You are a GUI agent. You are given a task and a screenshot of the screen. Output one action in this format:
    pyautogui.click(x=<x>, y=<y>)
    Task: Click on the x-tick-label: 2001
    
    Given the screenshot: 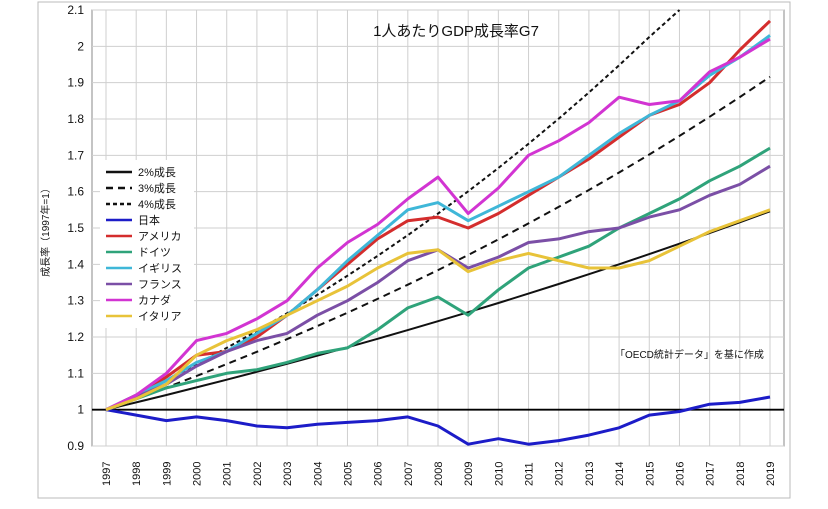 What is the action you would take?
    pyautogui.click(x=228, y=474)
    